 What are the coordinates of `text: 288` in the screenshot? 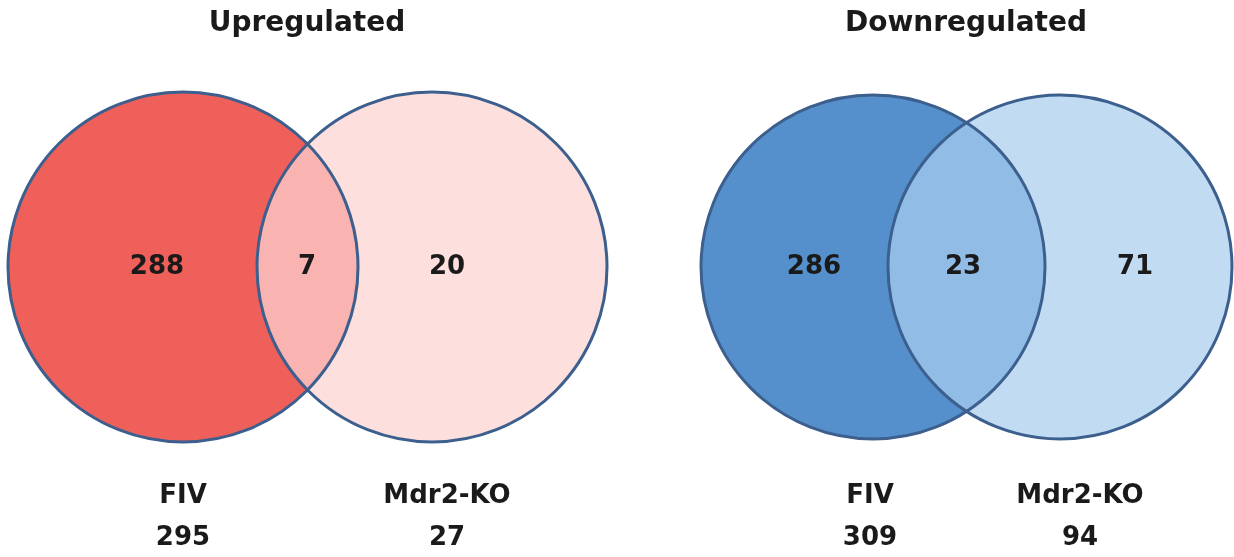 It's located at (157, 264).